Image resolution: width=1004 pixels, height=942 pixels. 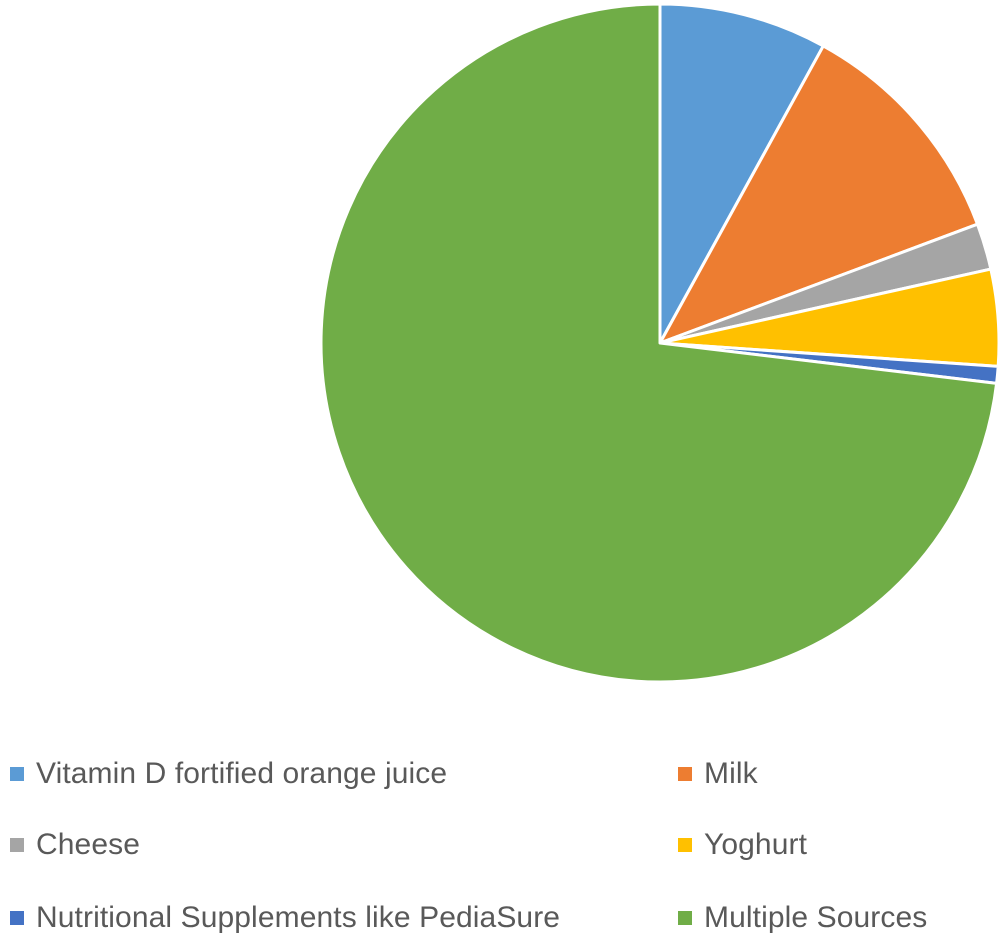 I want to click on pie-slice-vitamin-d-fortified-orange-juice, so click(x=741, y=173).